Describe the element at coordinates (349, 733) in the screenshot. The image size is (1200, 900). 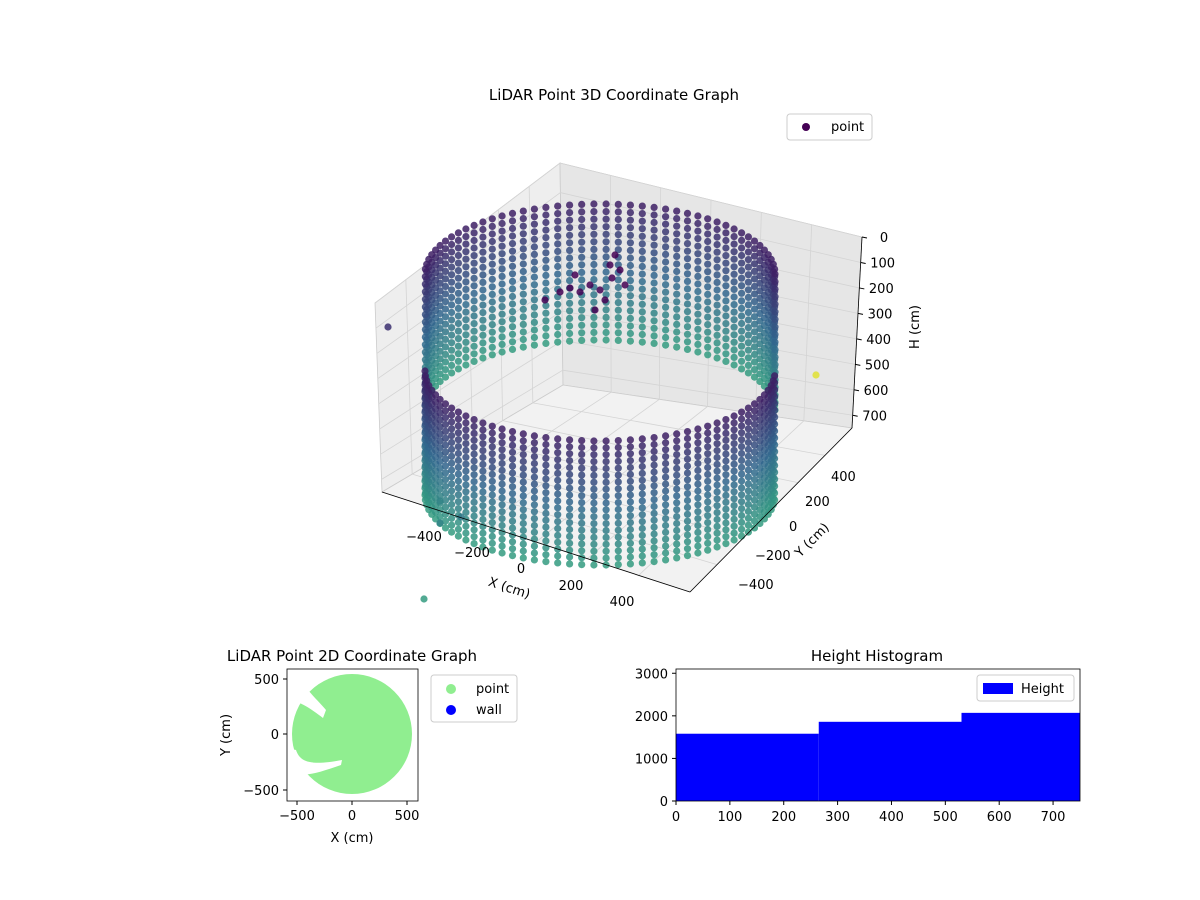
I see `scatter2d-plot-area` at that location.